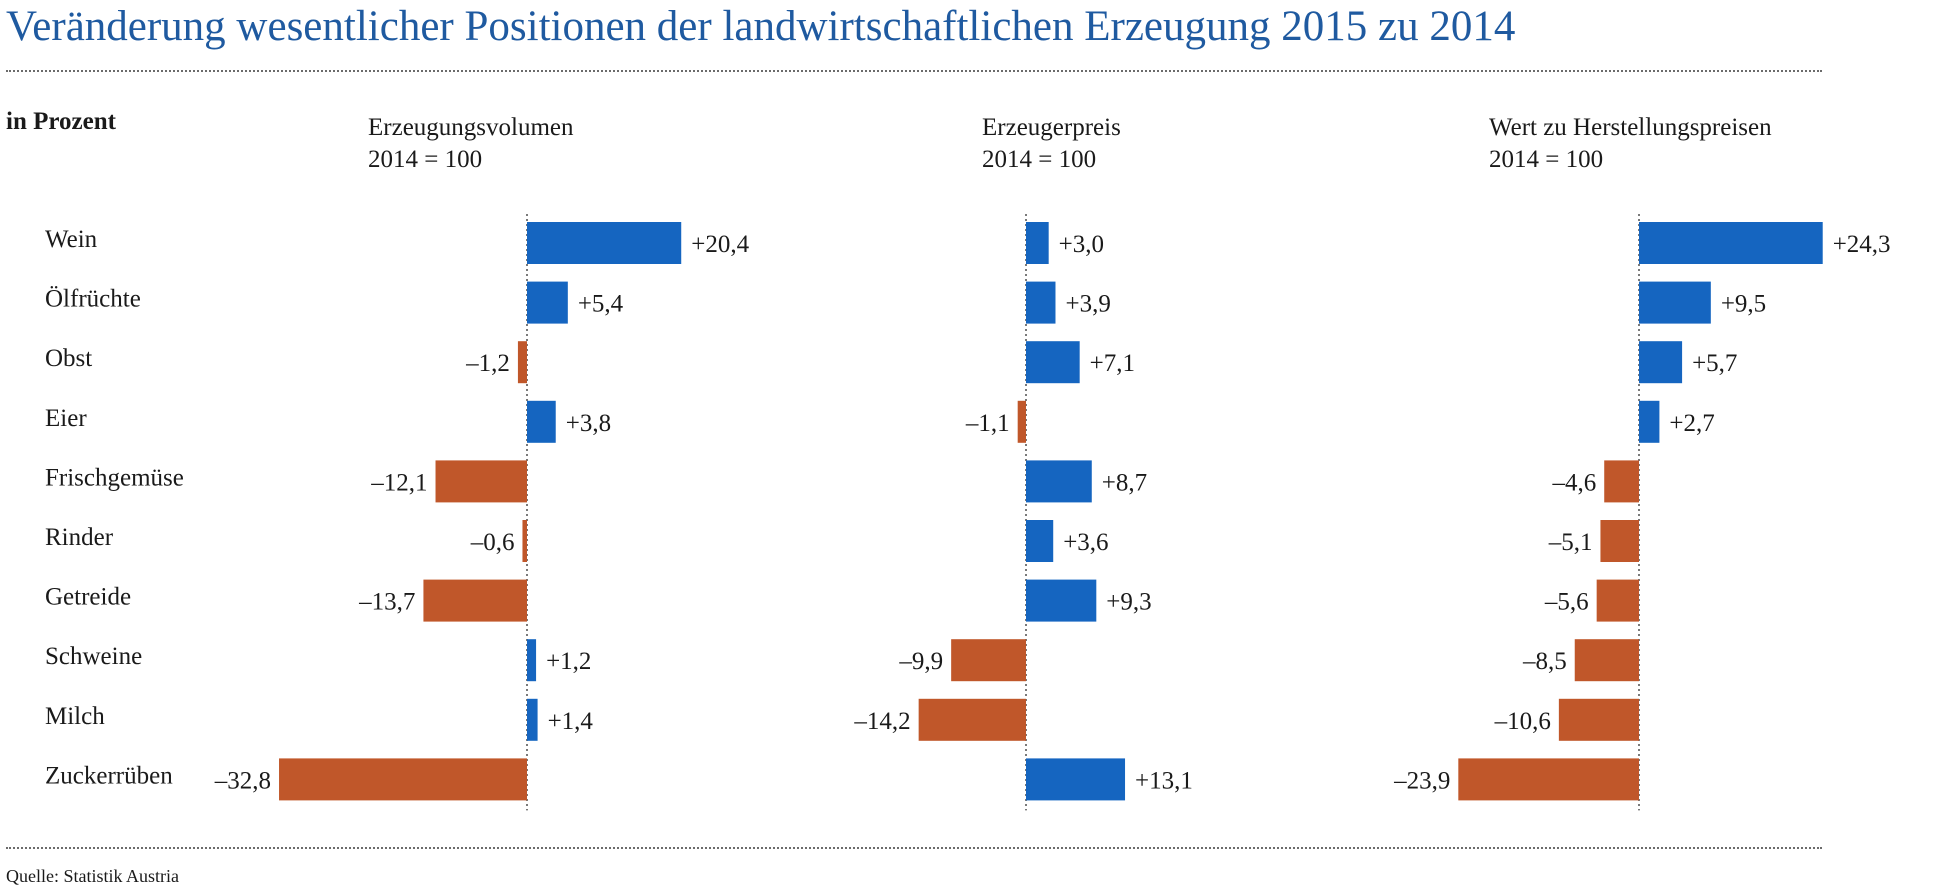 This screenshot has width=1938, height=892. What do you see at coordinates (914, 848) in the screenshot?
I see `bottom-divider` at bounding box center [914, 848].